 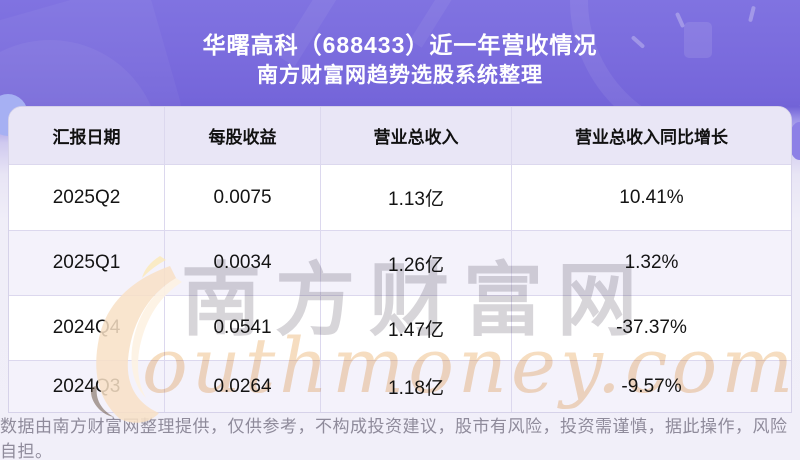 I want to click on report-date-cell: 2025Q1, so click(x=87, y=263).